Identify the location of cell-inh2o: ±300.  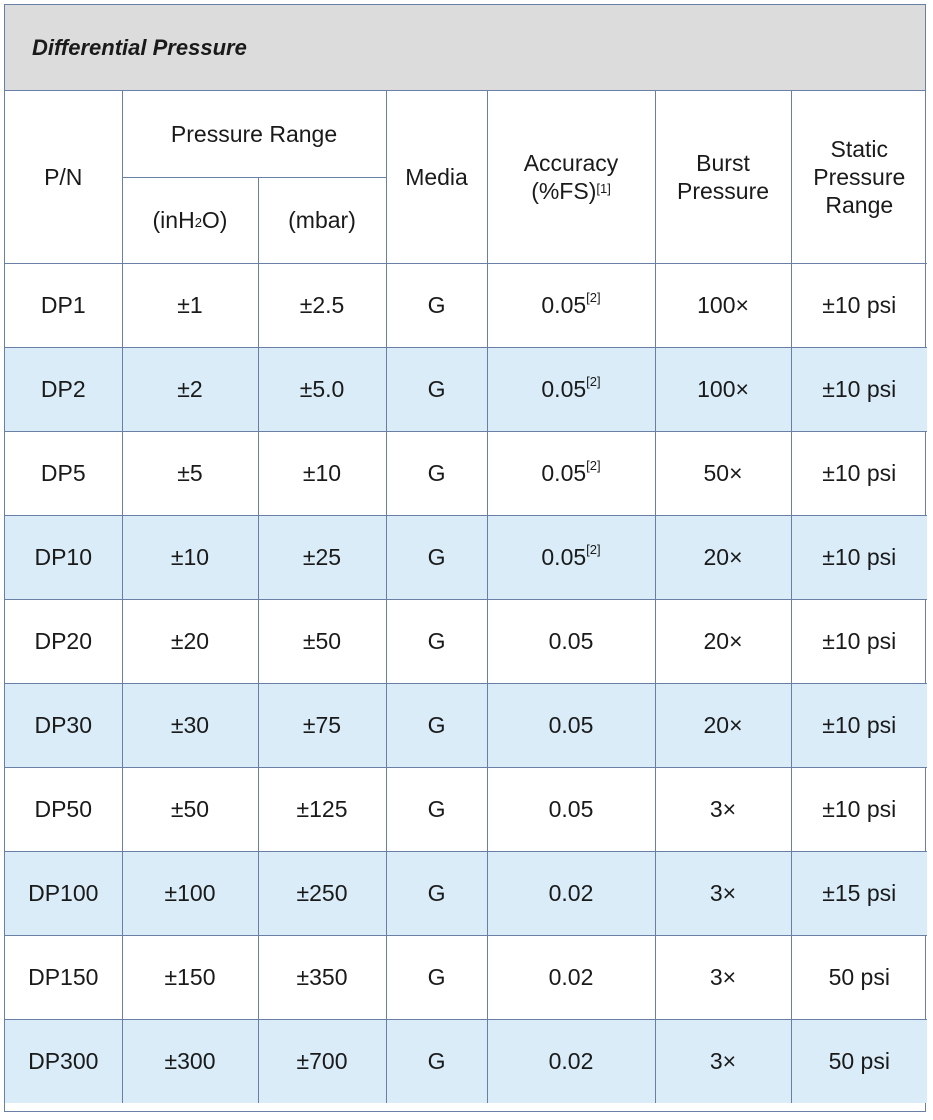
(190, 1060).